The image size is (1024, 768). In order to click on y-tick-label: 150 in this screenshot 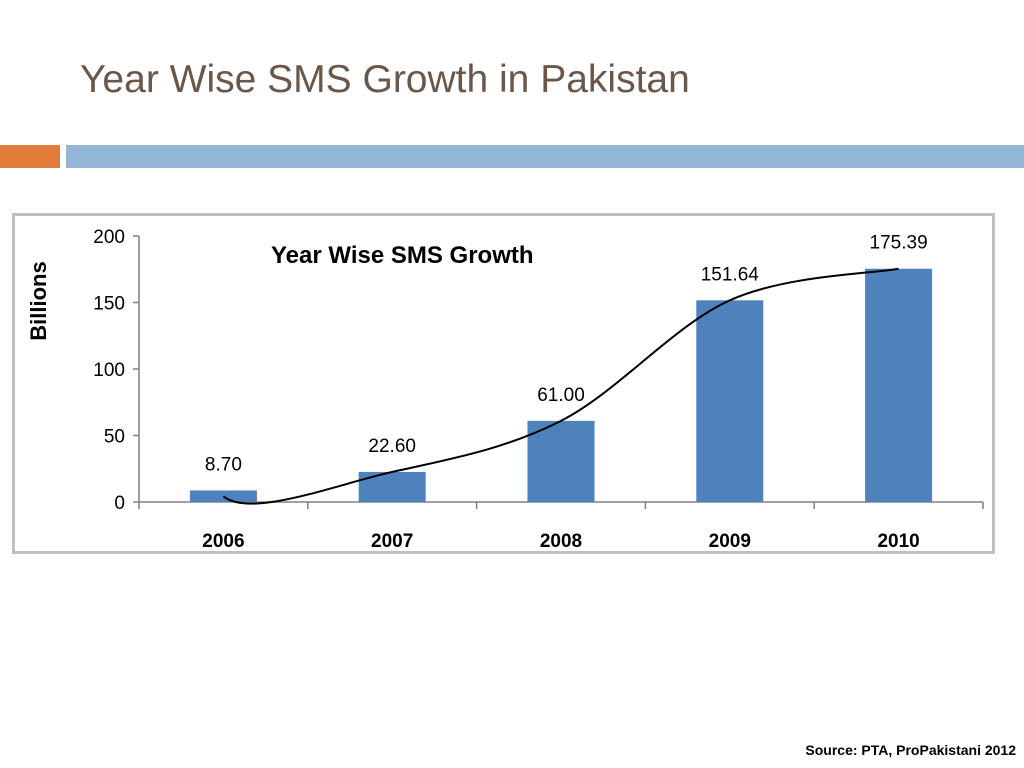, I will do `click(109, 304)`.